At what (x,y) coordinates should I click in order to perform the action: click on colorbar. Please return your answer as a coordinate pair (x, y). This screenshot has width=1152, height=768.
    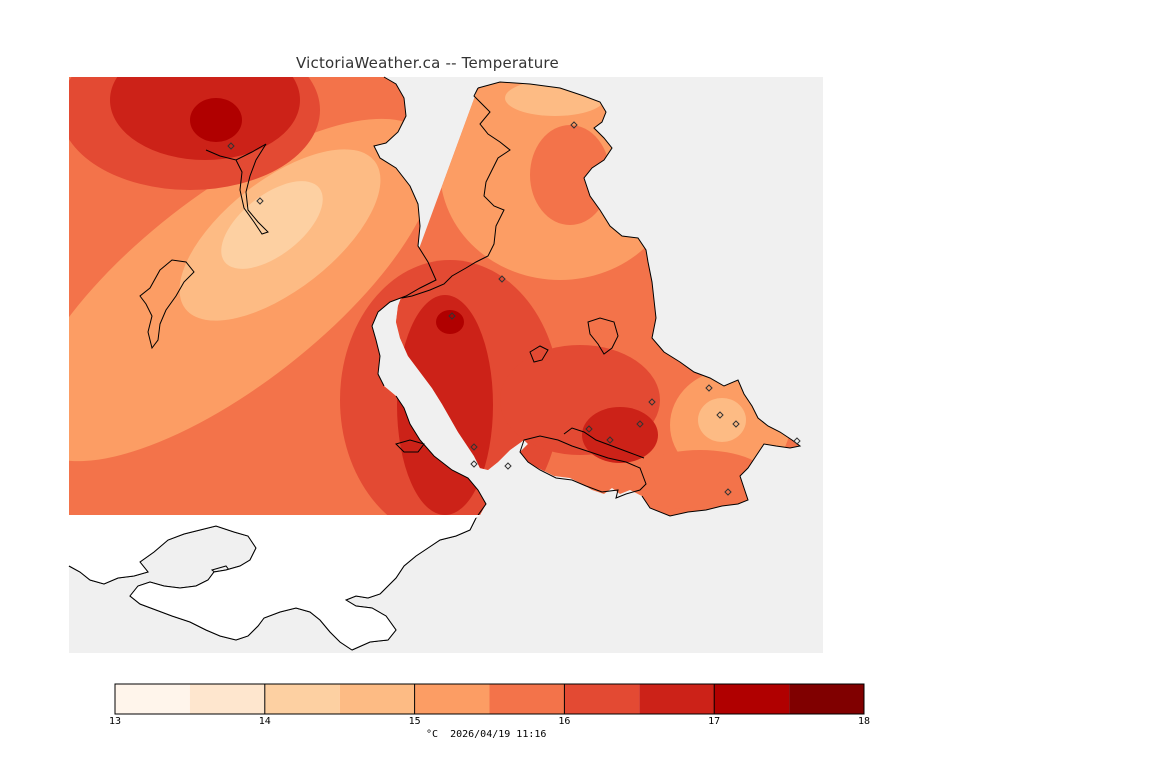
    Looking at the image, I should click on (489, 699).